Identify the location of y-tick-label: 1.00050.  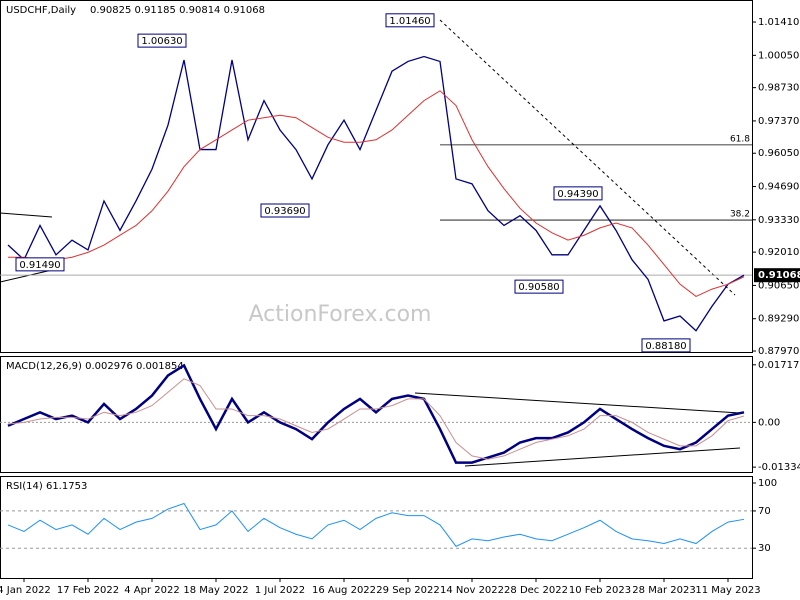
(778, 55).